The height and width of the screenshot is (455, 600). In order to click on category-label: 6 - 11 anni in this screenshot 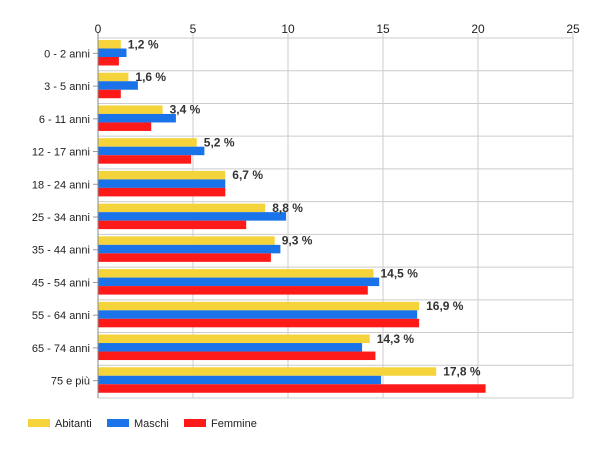, I will do `click(64, 120)`.